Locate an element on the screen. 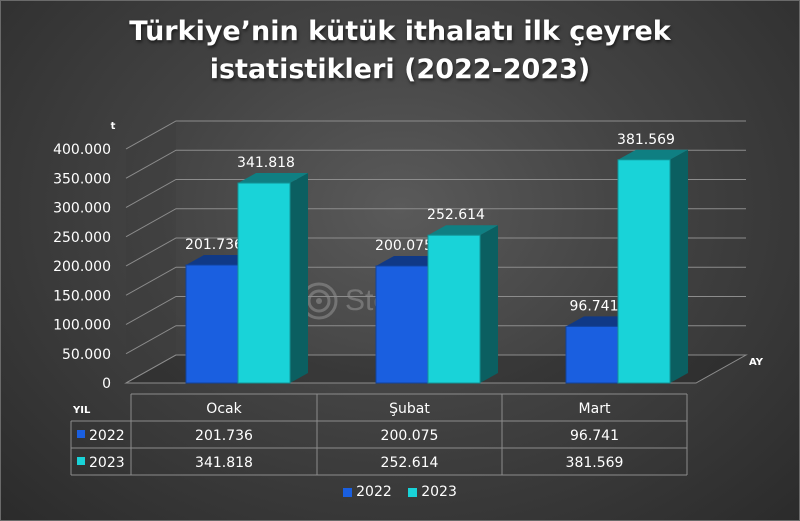 Image resolution: width=800 pixels, height=521 pixels. data-label-2022-1: 200.075 is located at coordinates (404, 246).